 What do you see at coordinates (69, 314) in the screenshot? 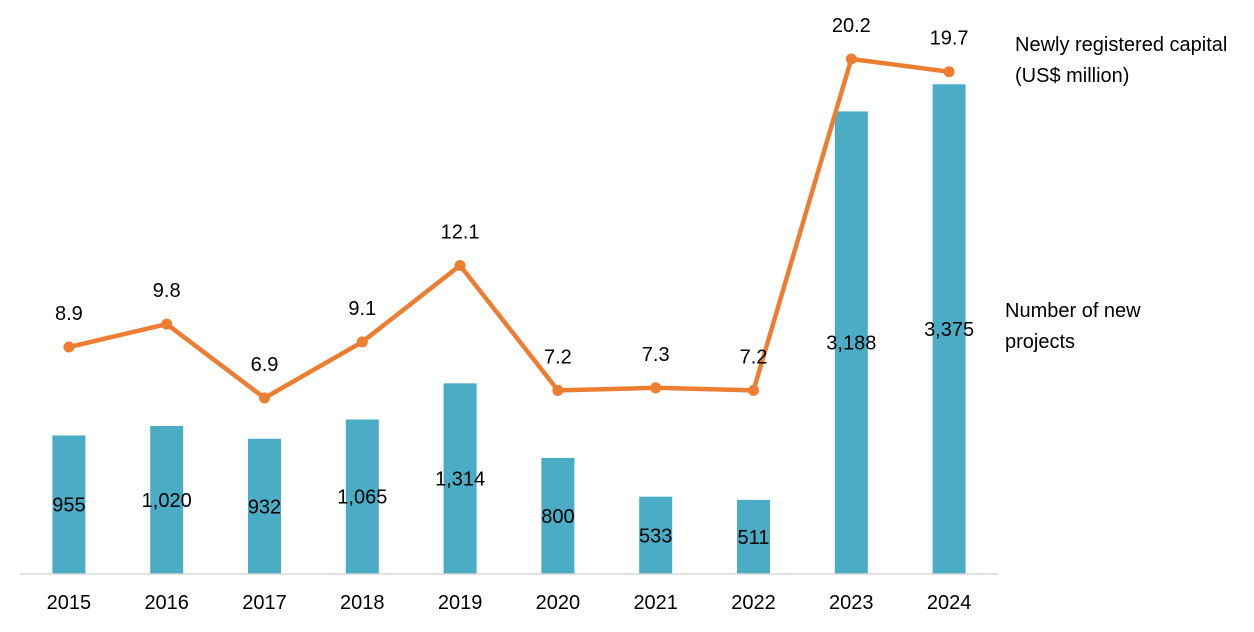
I see `line-label-2015: 8.9` at bounding box center [69, 314].